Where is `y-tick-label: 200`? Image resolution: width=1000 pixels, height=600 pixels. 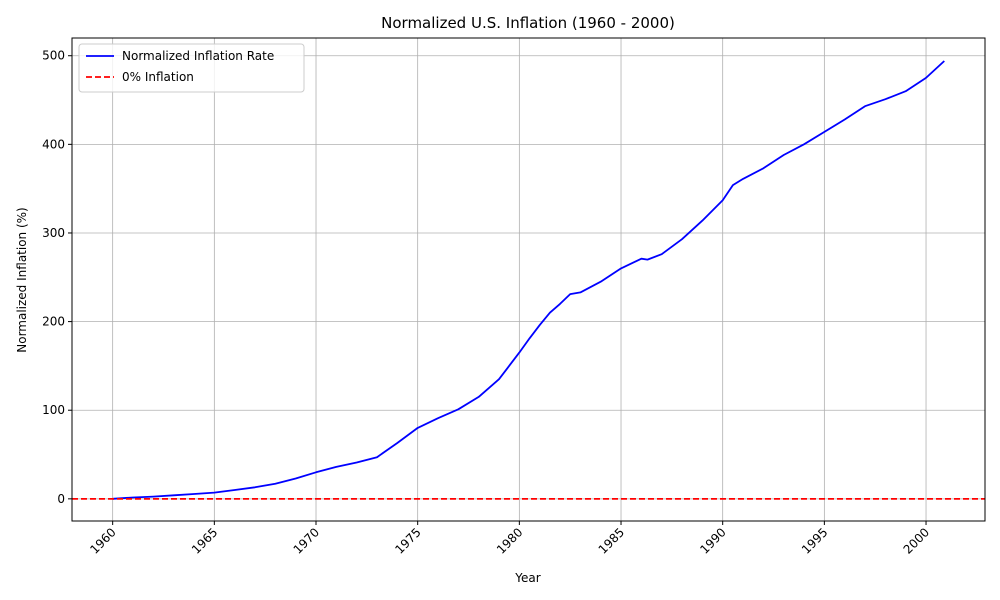 y-tick-label: 200 is located at coordinates (53, 322).